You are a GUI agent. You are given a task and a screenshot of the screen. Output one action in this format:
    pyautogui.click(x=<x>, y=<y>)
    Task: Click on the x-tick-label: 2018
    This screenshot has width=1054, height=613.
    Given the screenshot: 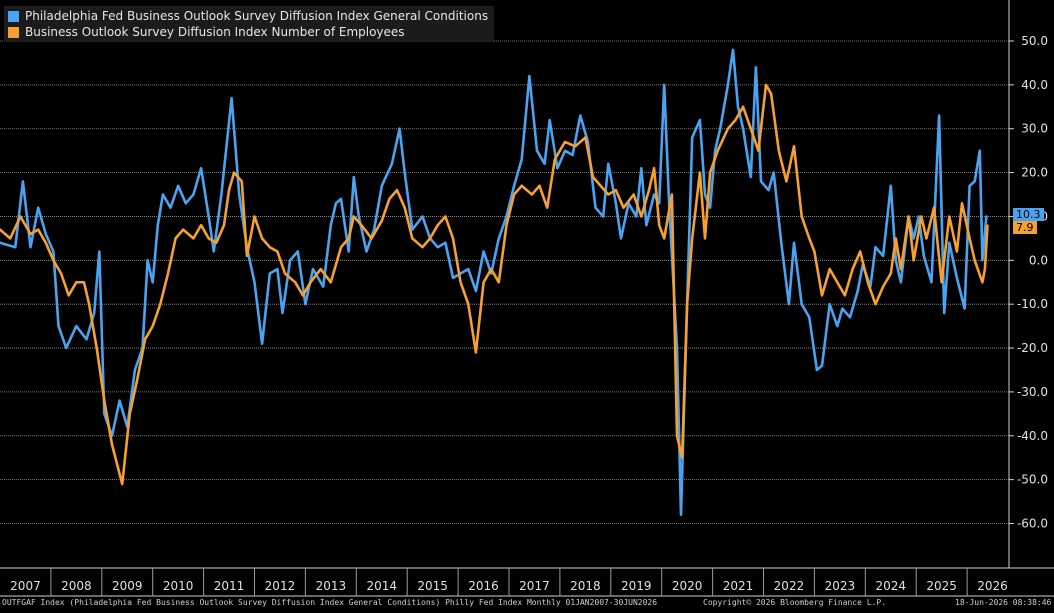 What is the action you would take?
    pyautogui.click(x=585, y=586)
    